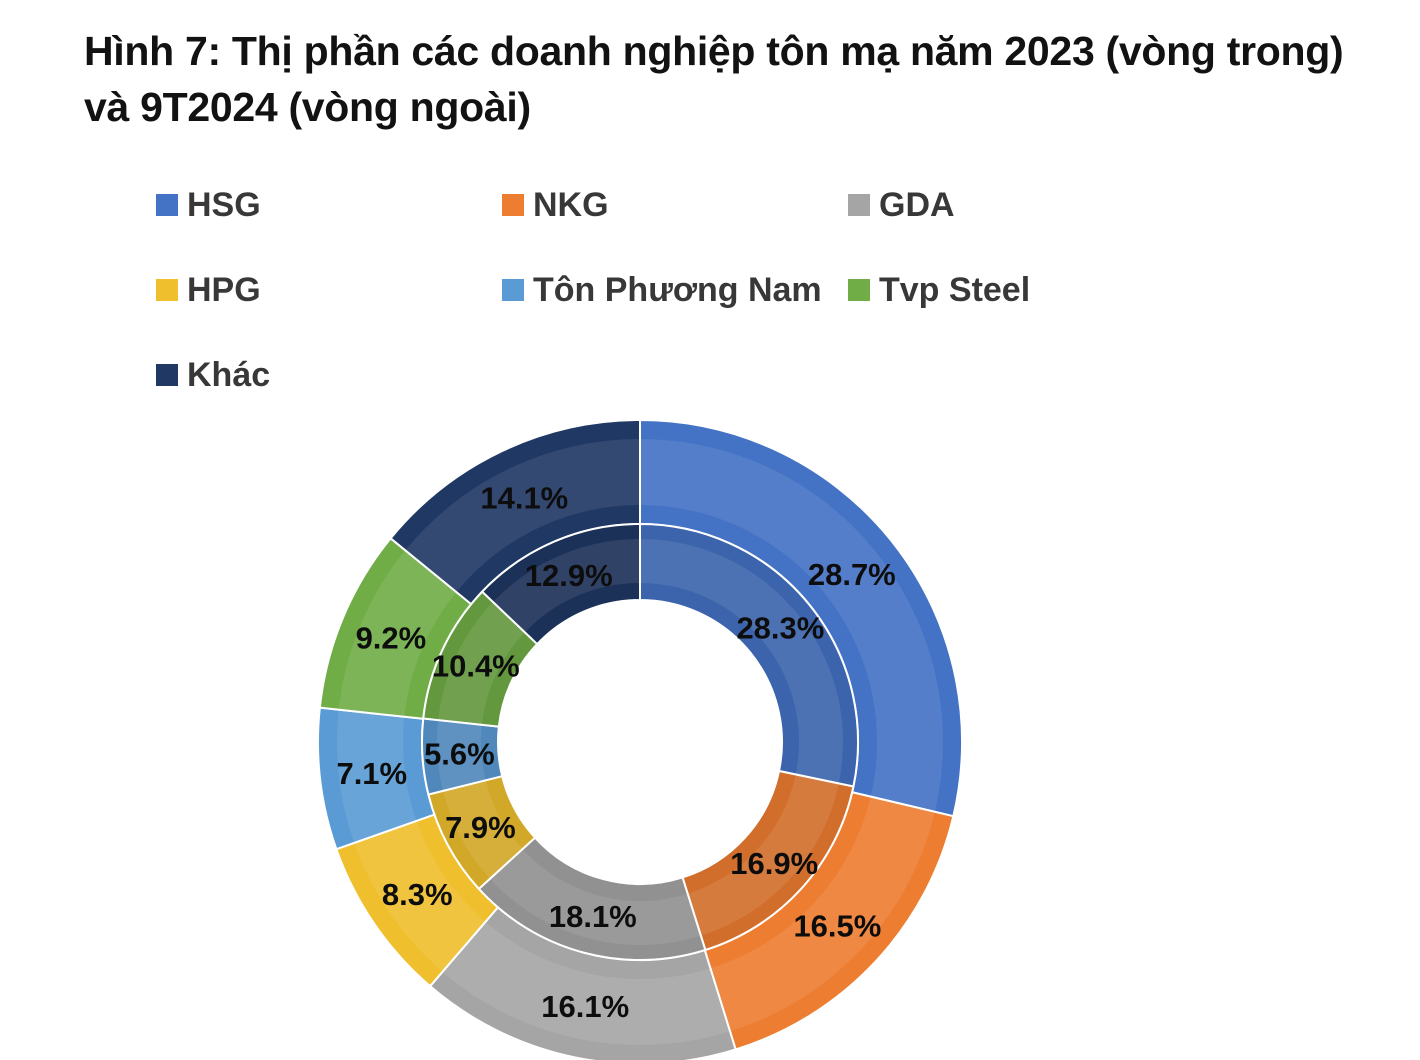  I want to click on inner-label-khac: 12.9%, so click(569, 575).